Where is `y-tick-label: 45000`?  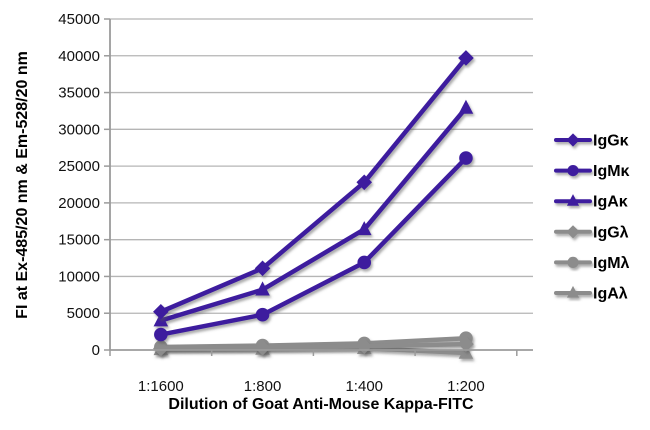
y-tick-label: 45000 is located at coordinates (79, 19).